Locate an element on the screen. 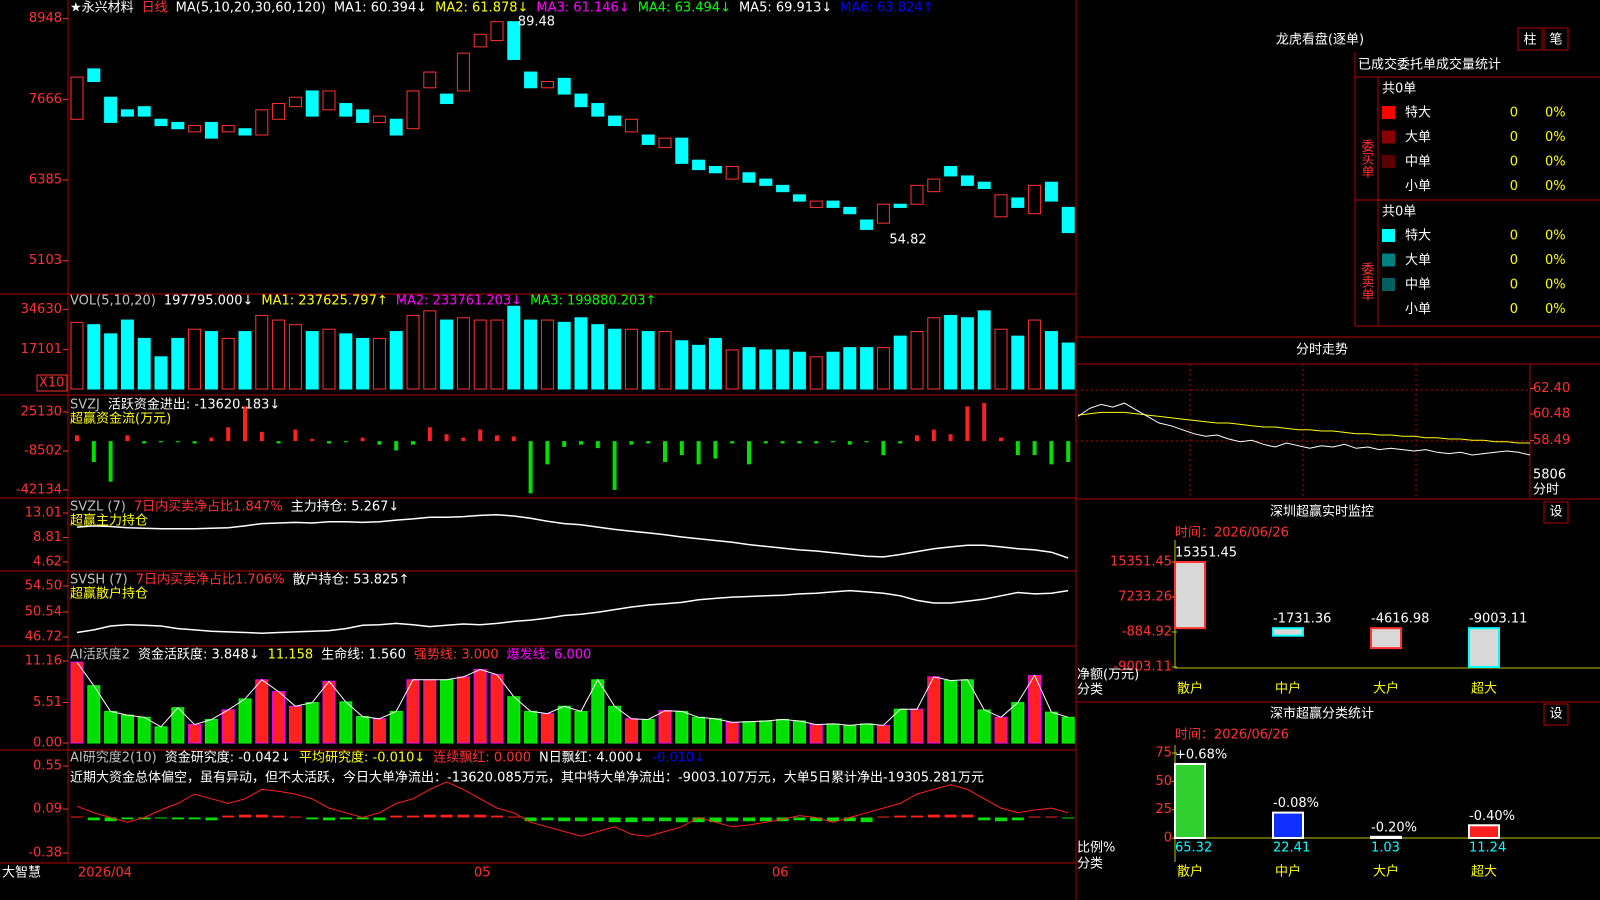 The image size is (1600, 900). y-tick-label: 46.72 is located at coordinates (43, 637).